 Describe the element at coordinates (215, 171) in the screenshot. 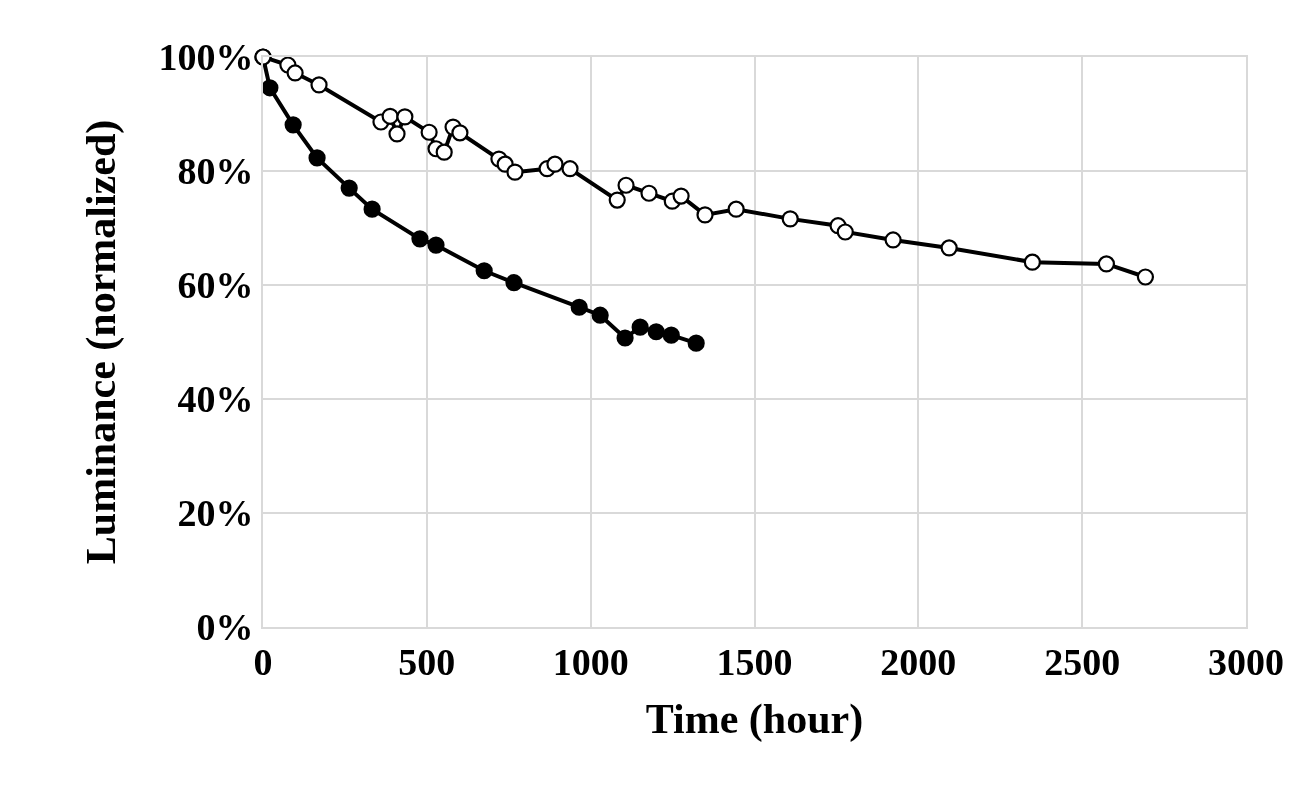

I see `y-tick-label: 80%` at that location.